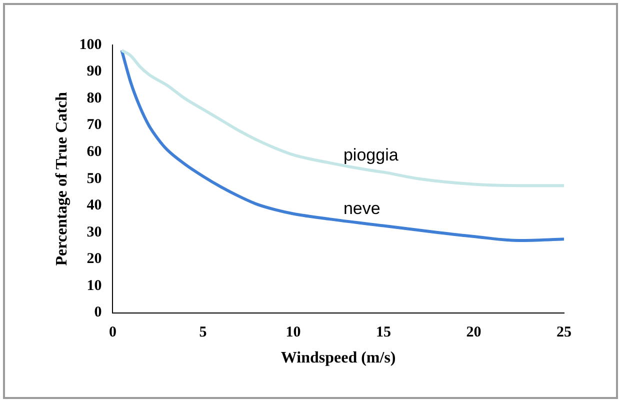 This screenshot has height=408, width=627. I want to click on y-tick-label: 70, so click(94, 125).